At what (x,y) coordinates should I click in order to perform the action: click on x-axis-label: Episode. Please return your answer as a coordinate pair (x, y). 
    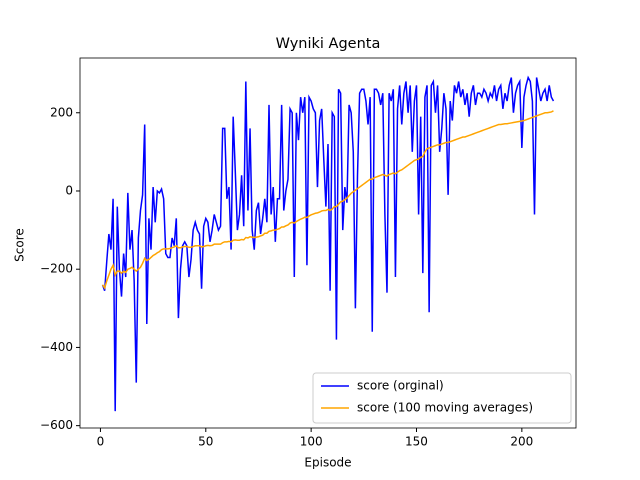
    Looking at the image, I should click on (327, 463).